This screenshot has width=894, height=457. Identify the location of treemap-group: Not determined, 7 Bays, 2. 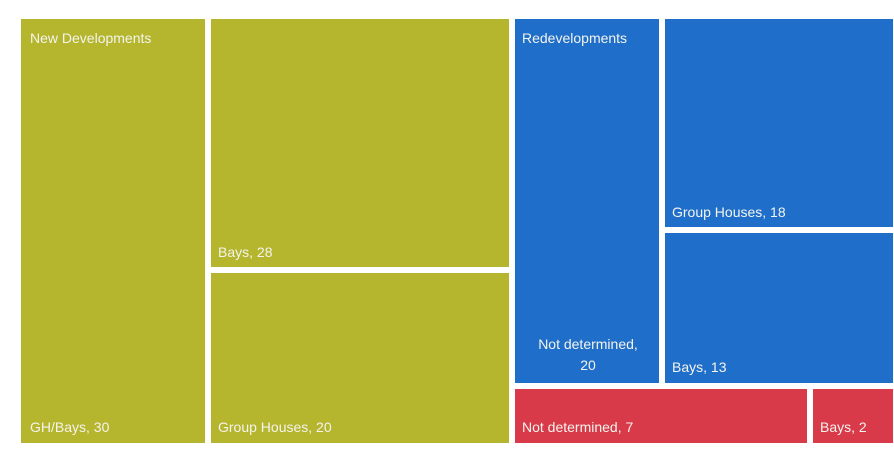
(703, 416).